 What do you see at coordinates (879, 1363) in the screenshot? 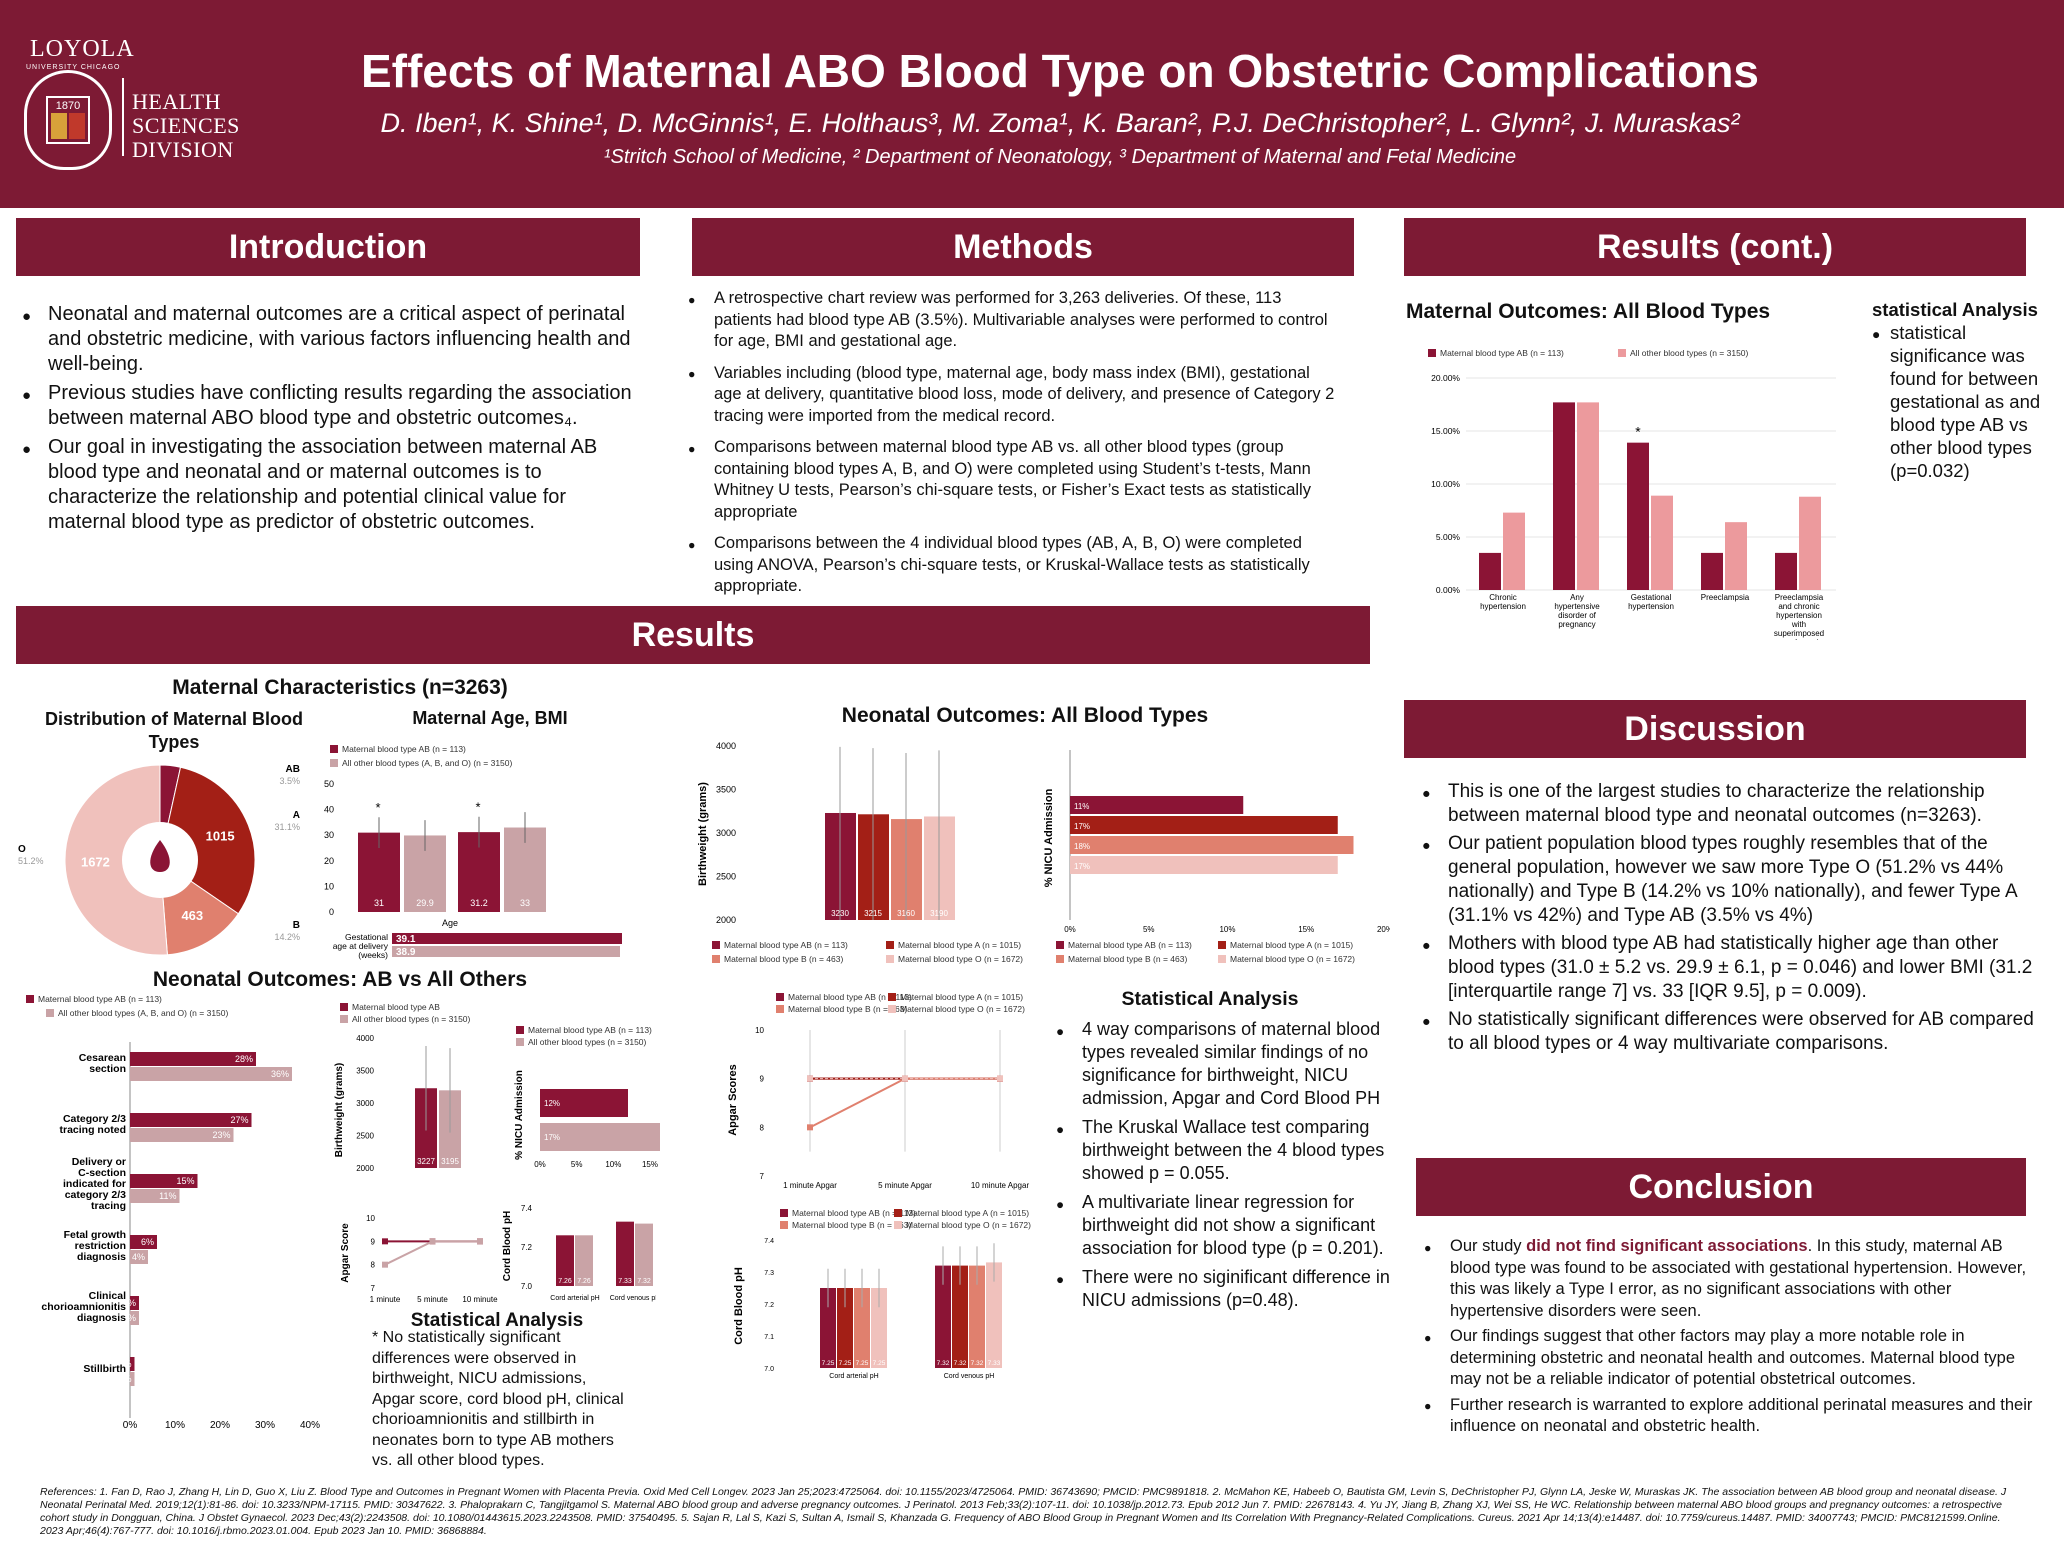
I see `bar-value: 7.25` at bounding box center [879, 1363].